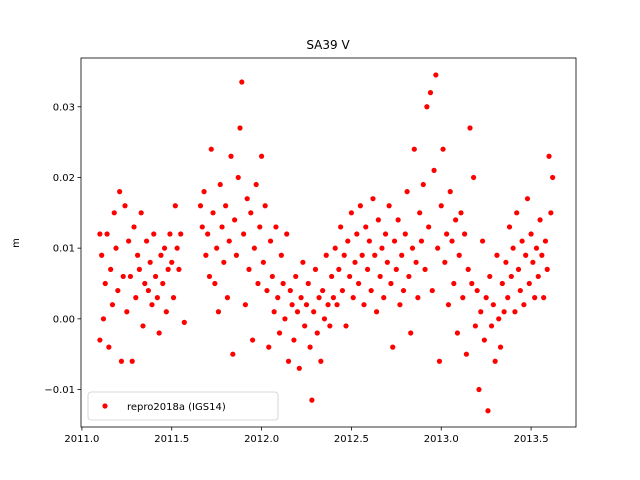 The height and width of the screenshot is (480, 640). Describe the element at coordinates (328, 45) in the screenshot. I see `chart-title: SA39 V` at that location.